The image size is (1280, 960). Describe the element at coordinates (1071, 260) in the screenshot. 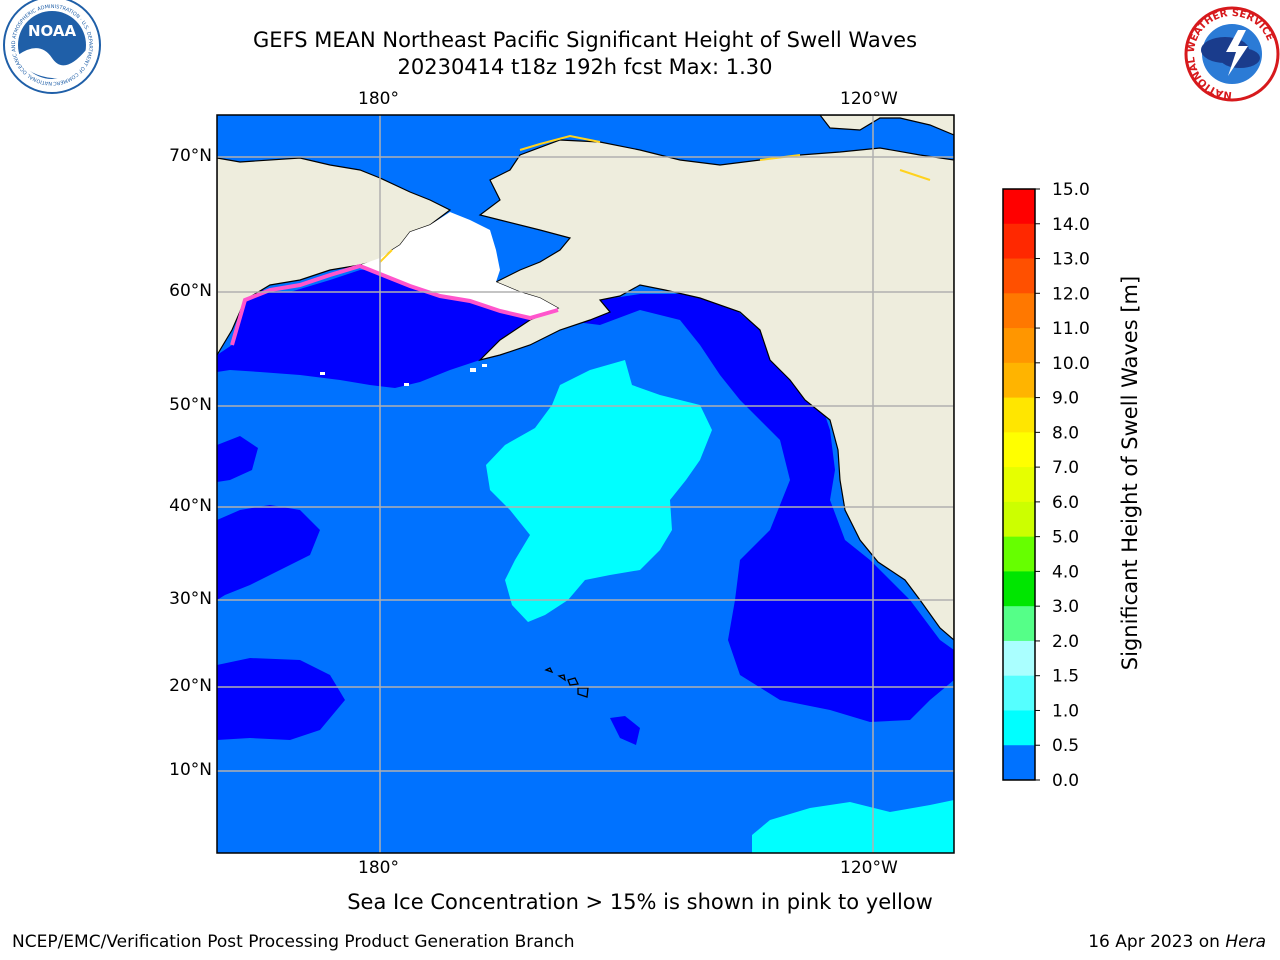

I see `colorbar-tick-label: 13.0` at that location.